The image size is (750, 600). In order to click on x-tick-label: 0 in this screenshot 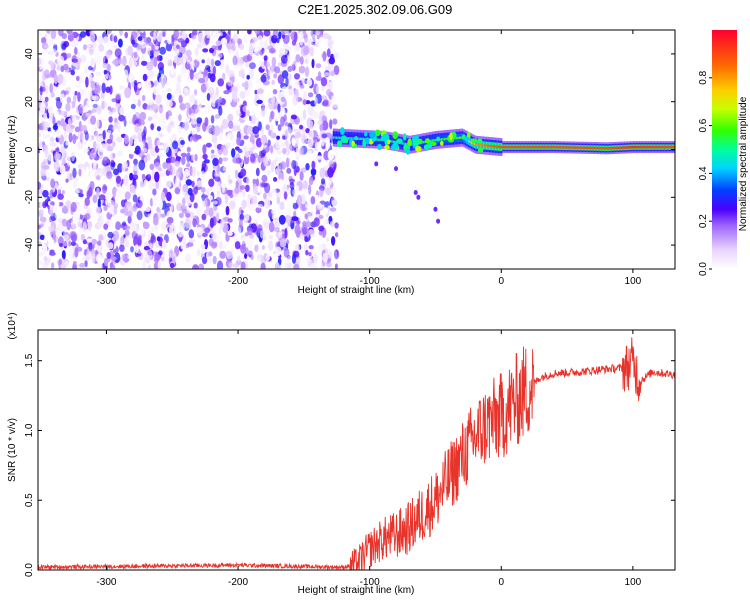, I will do `click(501, 281)`.